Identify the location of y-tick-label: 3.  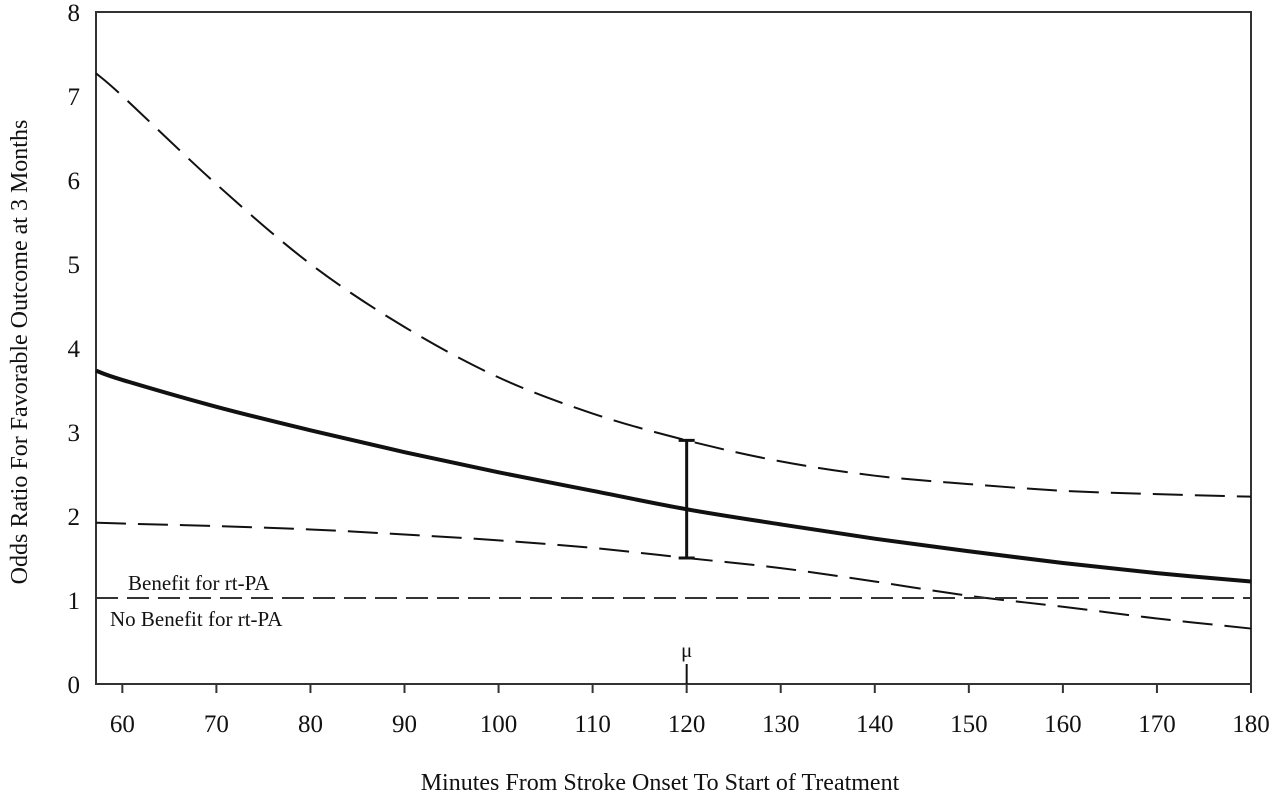
(74, 433).